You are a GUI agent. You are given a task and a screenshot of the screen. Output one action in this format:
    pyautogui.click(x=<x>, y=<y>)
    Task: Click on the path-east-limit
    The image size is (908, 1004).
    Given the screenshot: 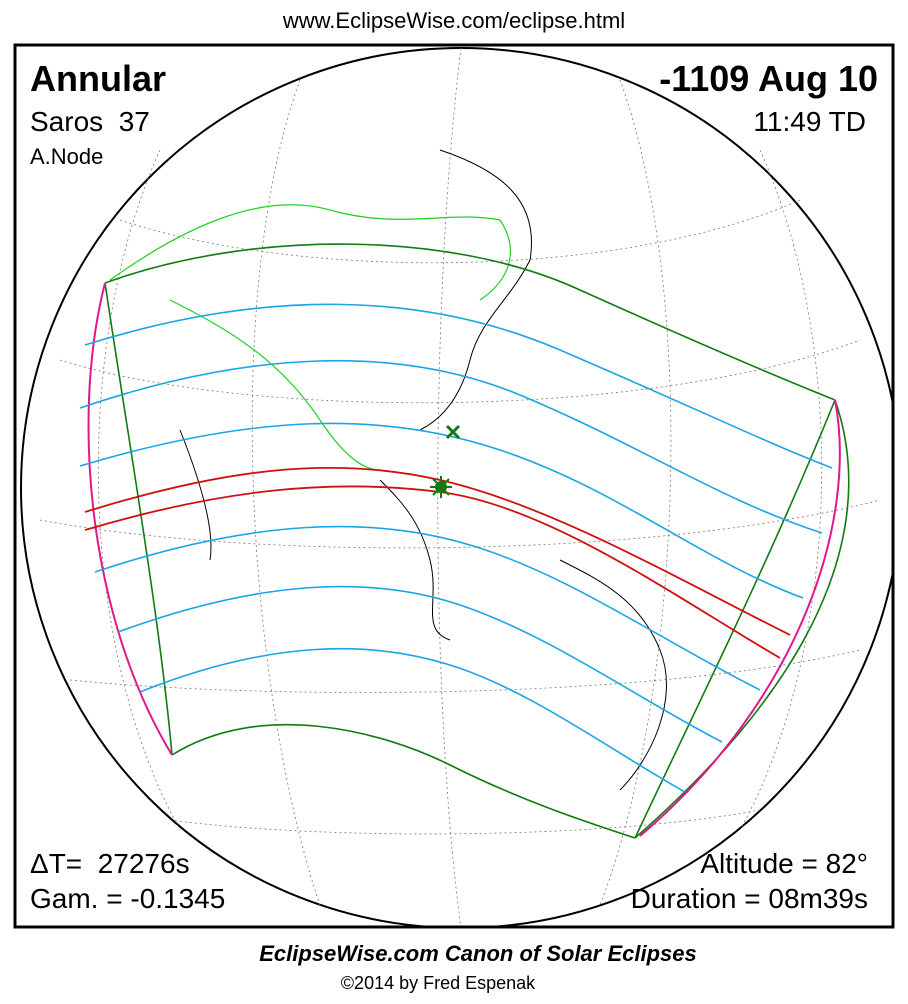 What is the action you would take?
    pyautogui.click(x=735, y=619)
    